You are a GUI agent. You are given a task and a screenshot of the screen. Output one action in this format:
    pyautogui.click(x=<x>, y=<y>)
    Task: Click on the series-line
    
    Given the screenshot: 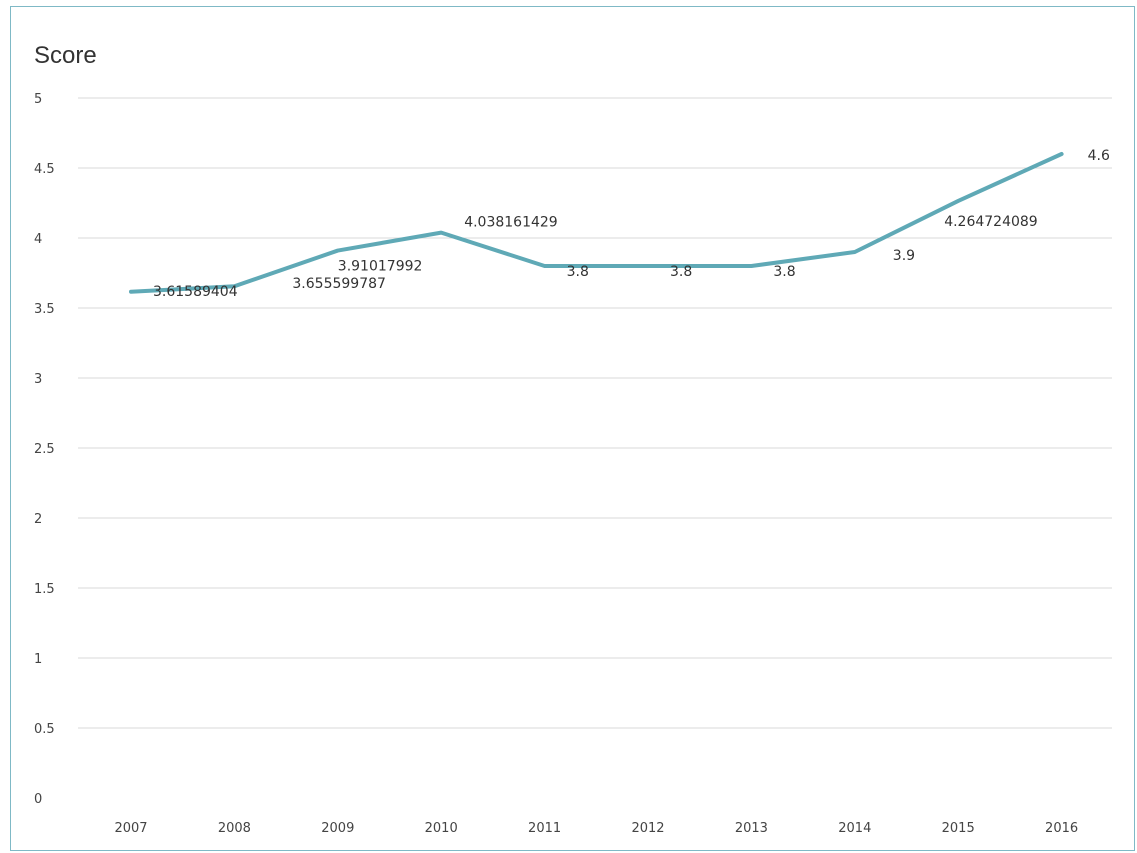 What is the action you would take?
    pyautogui.click(x=596, y=223)
    